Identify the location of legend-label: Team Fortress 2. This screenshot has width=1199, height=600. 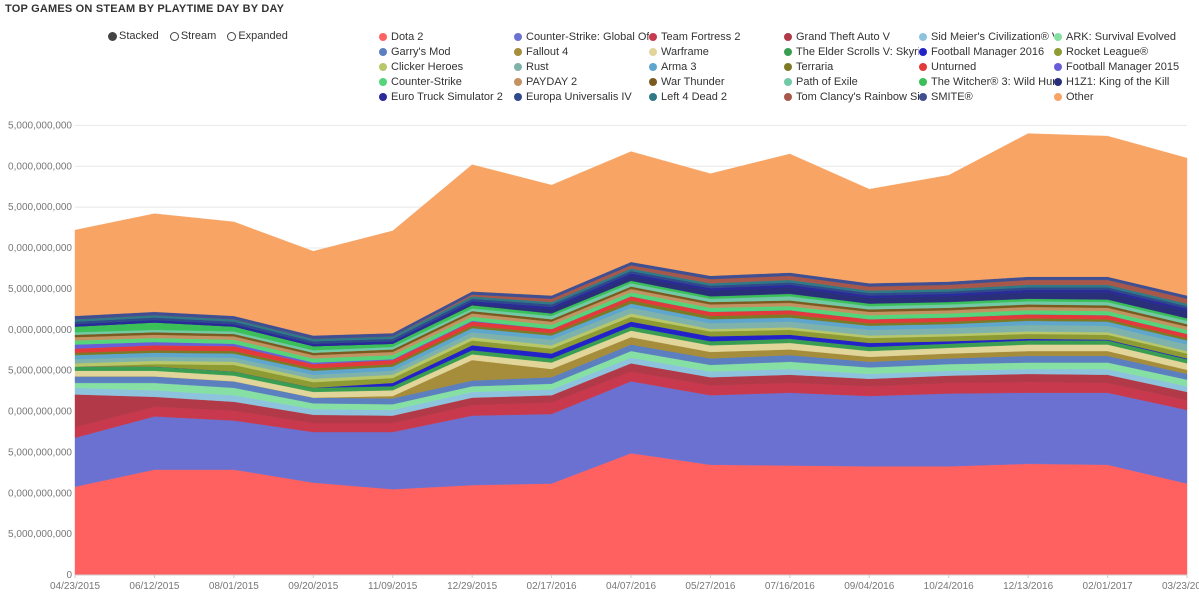
(701, 36).